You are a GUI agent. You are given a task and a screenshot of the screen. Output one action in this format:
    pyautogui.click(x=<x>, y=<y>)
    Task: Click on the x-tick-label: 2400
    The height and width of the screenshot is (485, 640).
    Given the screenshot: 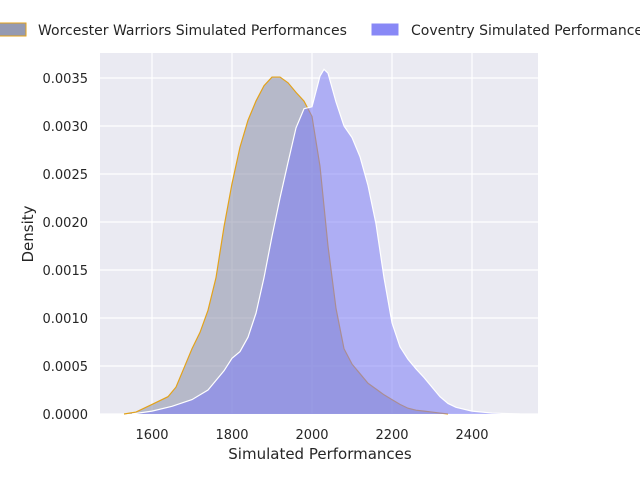 What is the action you would take?
    pyautogui.click(x=471, y=435)
    